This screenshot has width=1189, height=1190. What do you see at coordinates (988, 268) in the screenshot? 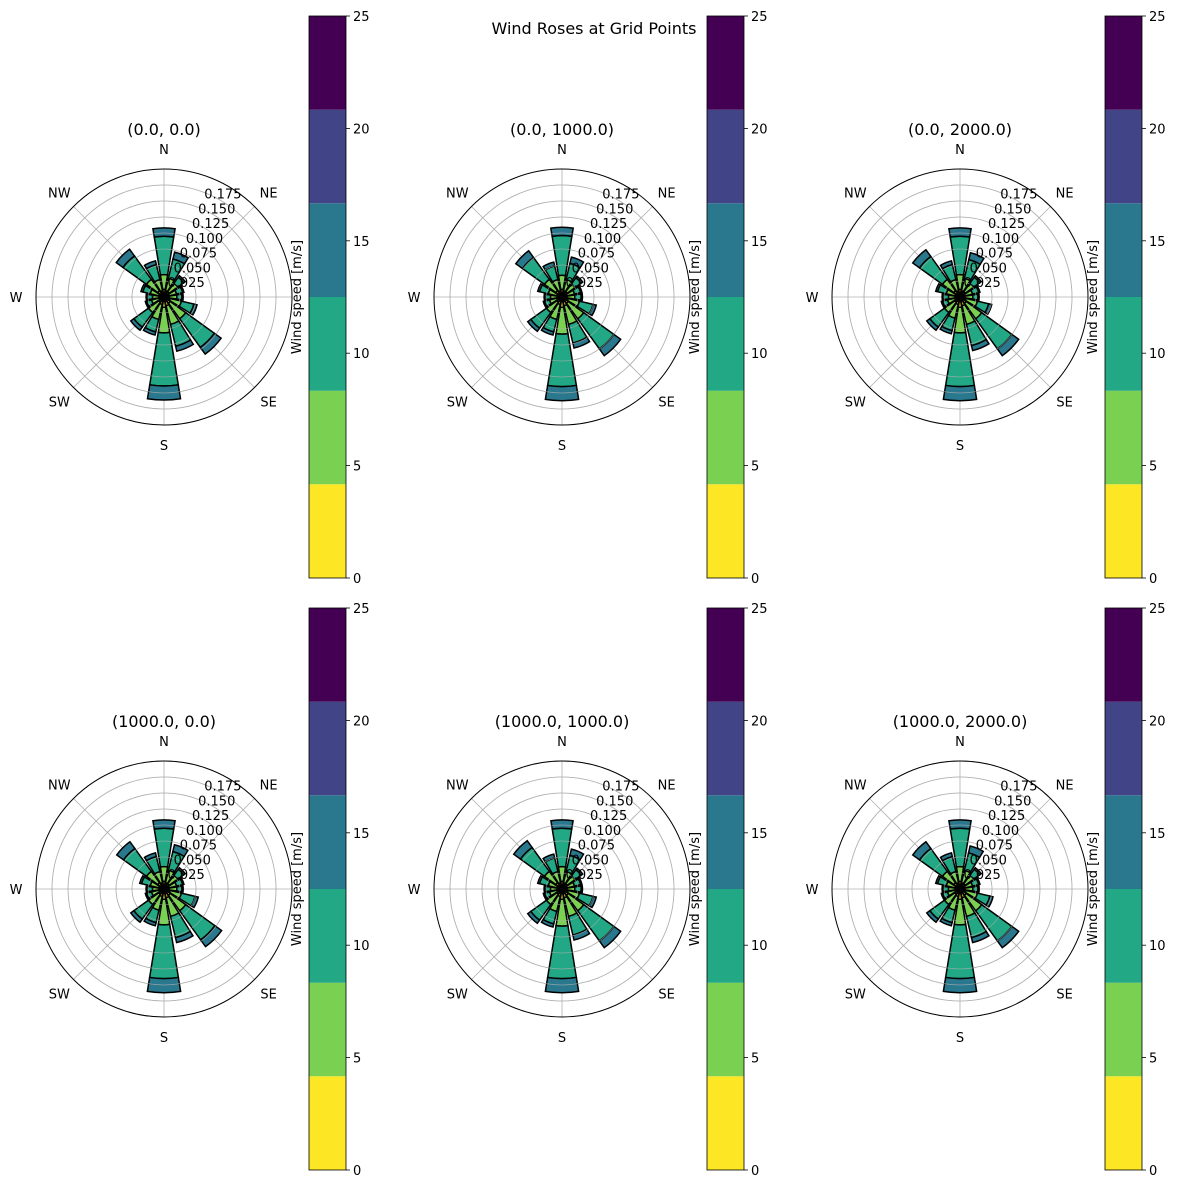
I see `radial-tick-label: 0.050` at bounding box center [988, 268].